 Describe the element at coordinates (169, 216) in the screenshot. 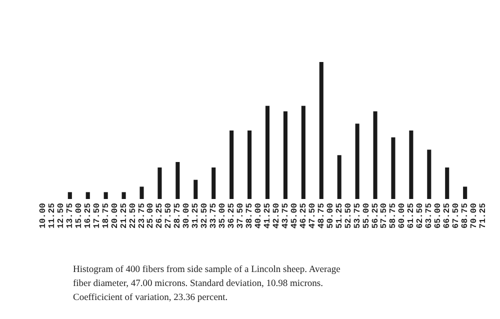

I see `x-tick-label: 27.50` at that location.